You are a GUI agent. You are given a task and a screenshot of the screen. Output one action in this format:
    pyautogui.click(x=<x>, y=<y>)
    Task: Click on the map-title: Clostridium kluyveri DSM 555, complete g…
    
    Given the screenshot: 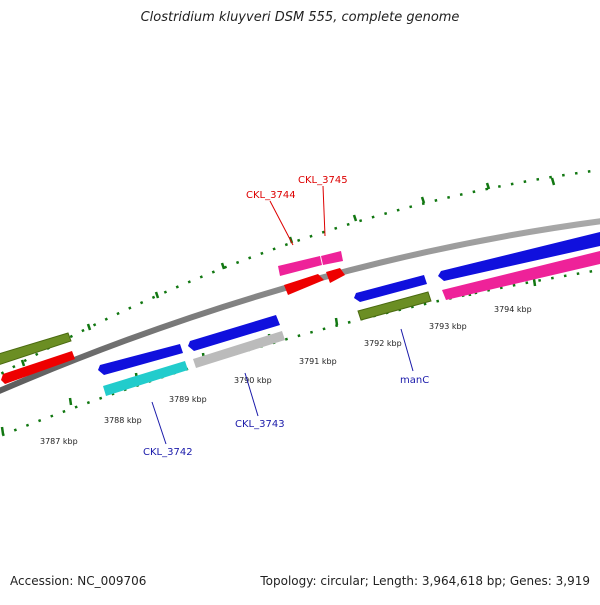 What is the action you would take?
    pyautogui.click(x=300, y=17)
    